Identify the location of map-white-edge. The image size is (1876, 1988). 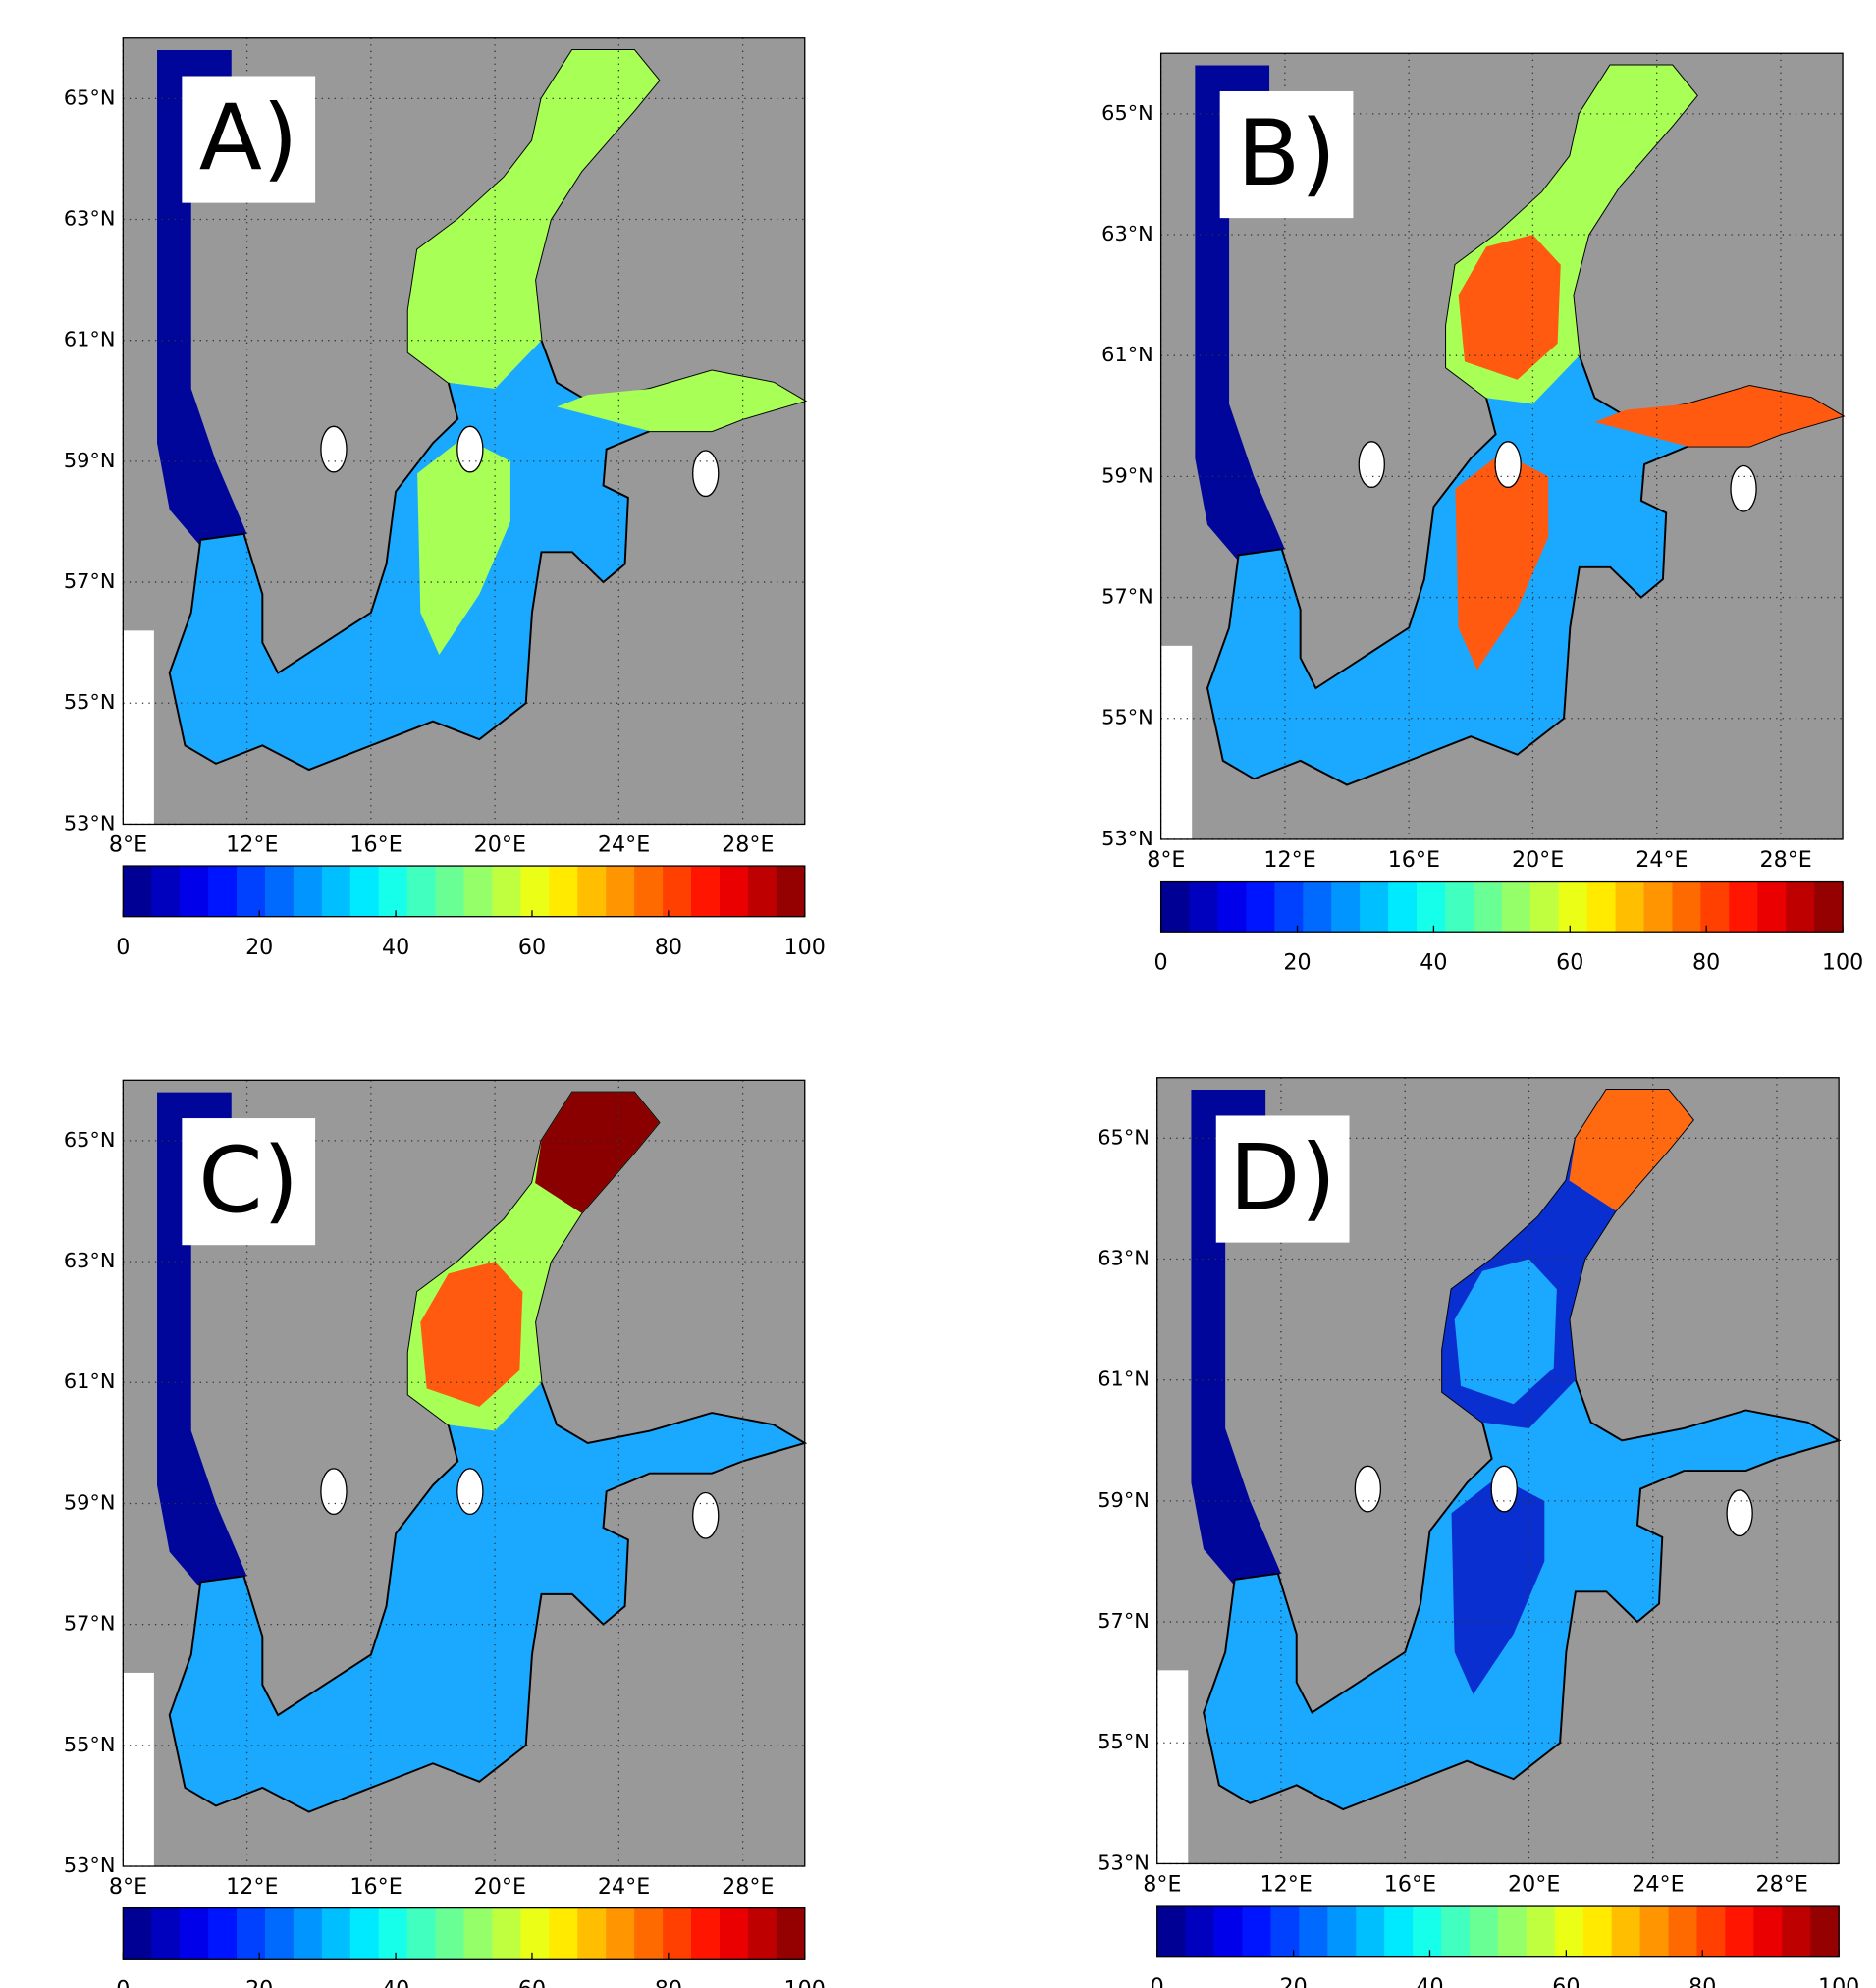
(1176, 742).